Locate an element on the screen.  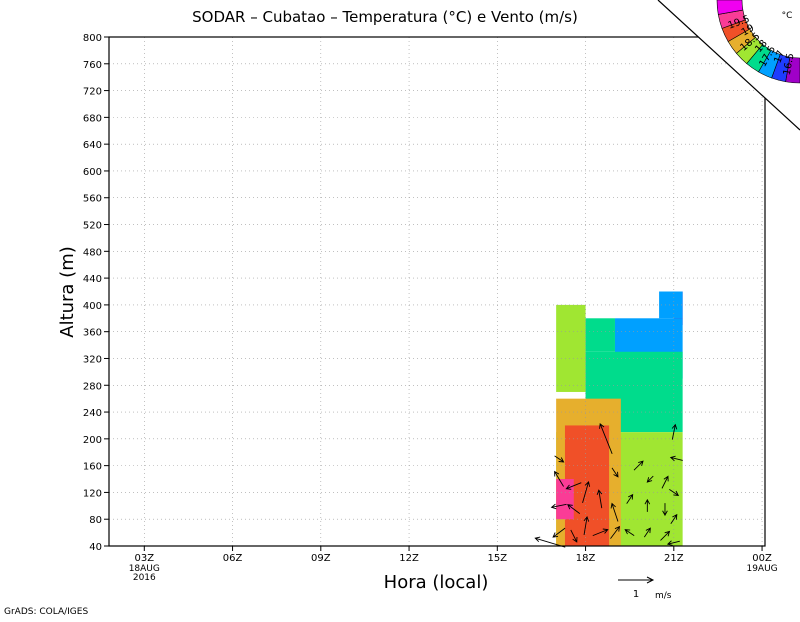
legend-label-1: 17 is located at coordinates (779, 57).